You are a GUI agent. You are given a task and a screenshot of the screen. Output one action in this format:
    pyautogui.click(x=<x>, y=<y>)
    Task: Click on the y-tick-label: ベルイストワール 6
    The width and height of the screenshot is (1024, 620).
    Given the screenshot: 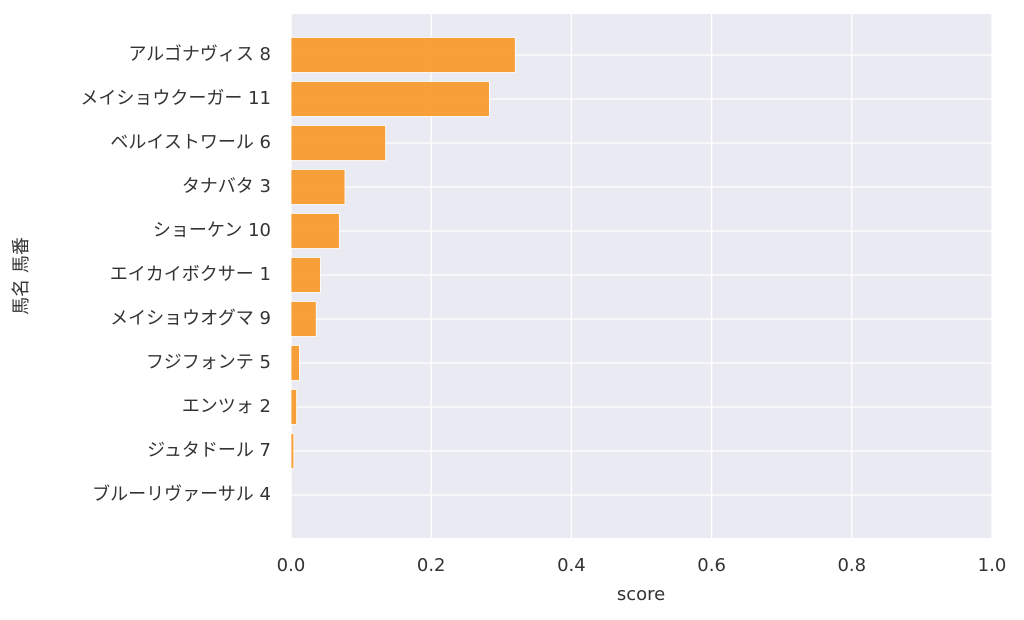 What is the action you would take?
    pyautogui.click(x=190, y=142)
    